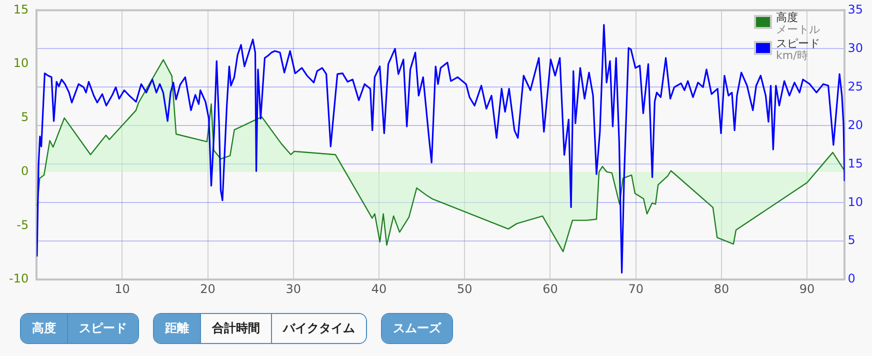 This screenshot has width=872, height=356. I want to click on y2-tick-label: 15, so click(856, 163).